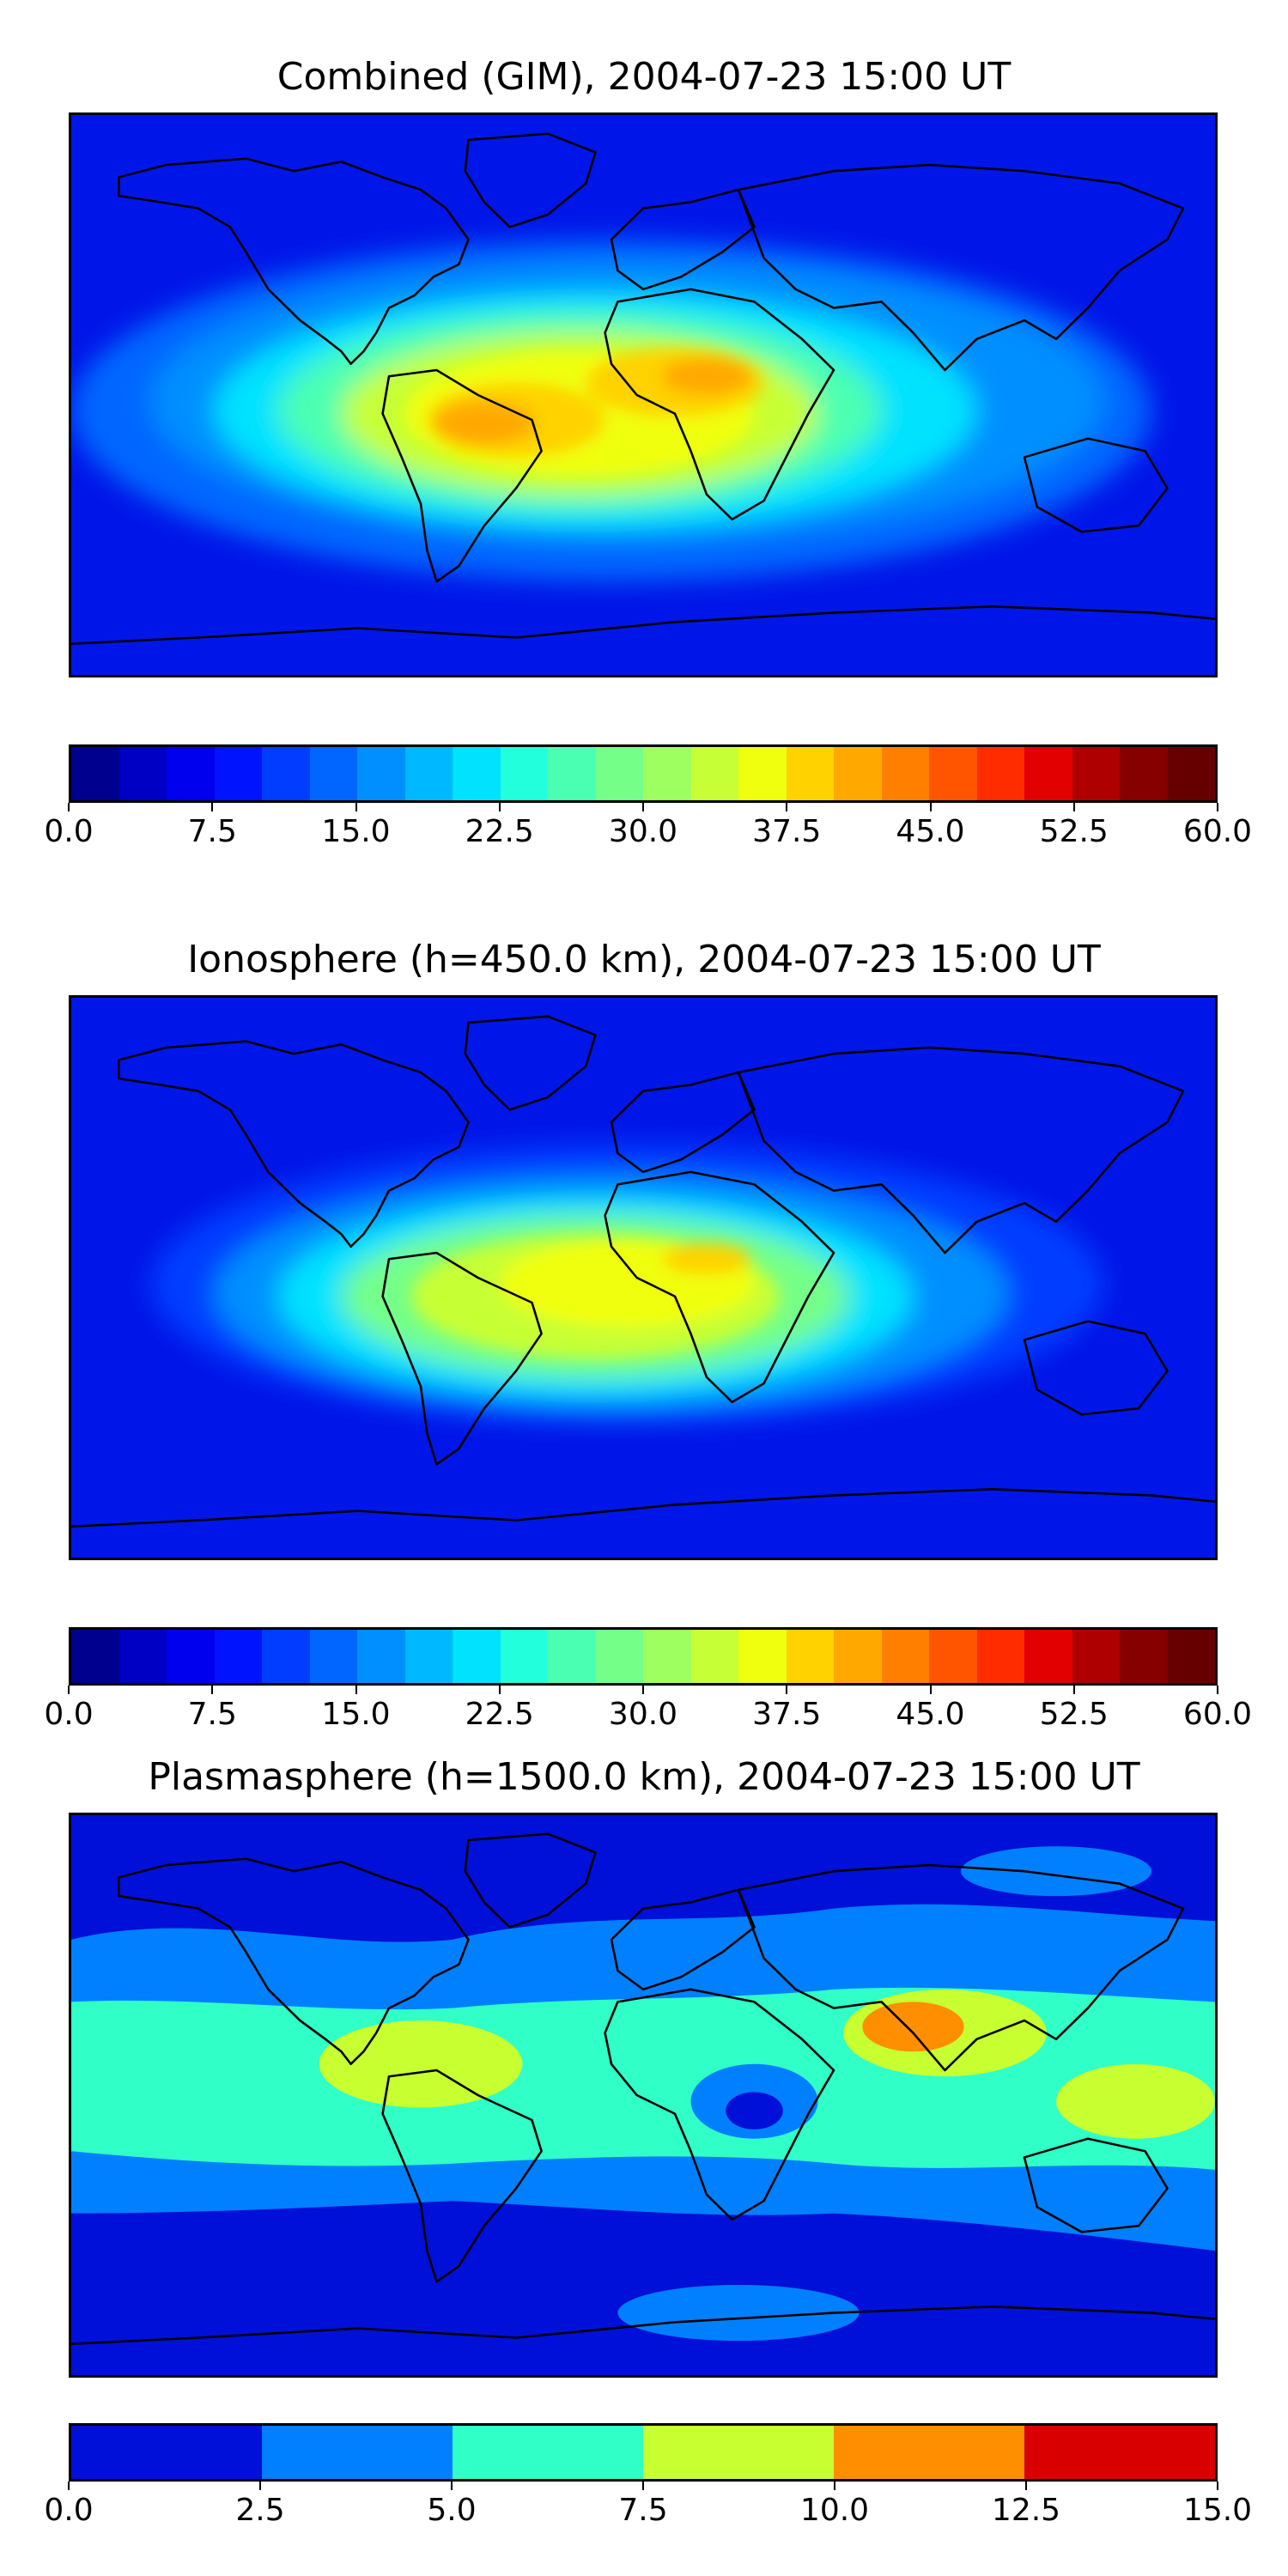  Describe the element at coordinates (485, 423) in the screenshot. I see `field-peak-red-a` at that location.